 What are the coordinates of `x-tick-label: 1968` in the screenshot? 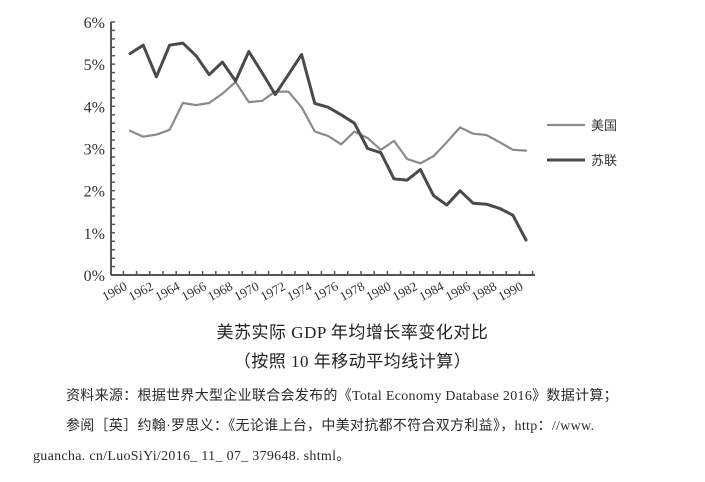 It's located at (220, 290).